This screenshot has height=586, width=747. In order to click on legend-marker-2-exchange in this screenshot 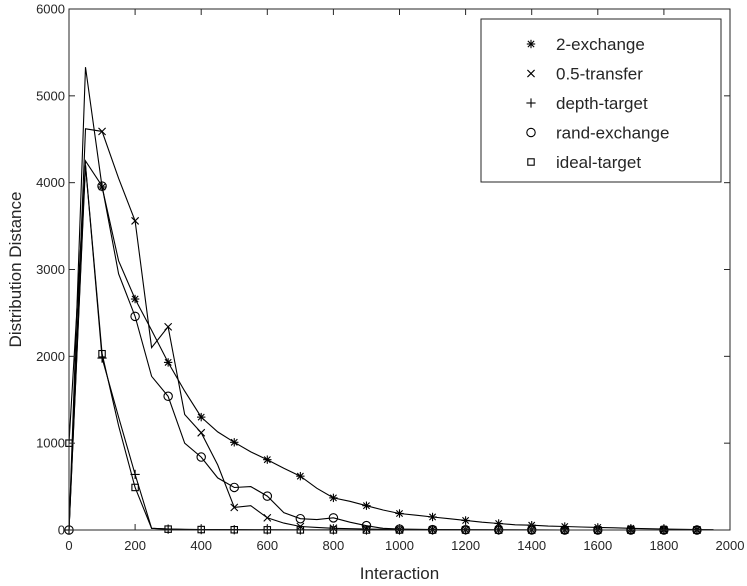, I will do `click(531, 44)`.